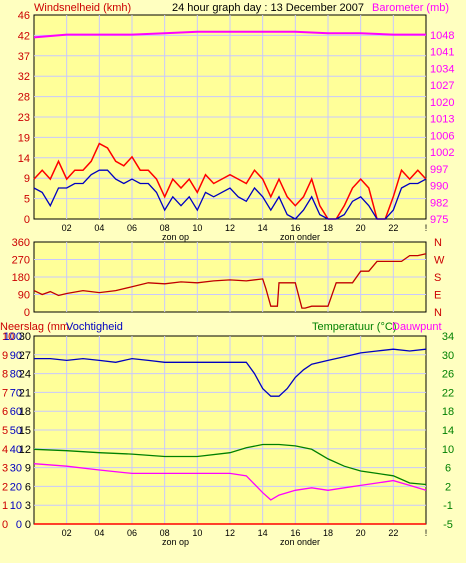  Describe the element at coordinates (442, 136) in the screenshot. I see `barometer-y-tick: 1006` at that location.